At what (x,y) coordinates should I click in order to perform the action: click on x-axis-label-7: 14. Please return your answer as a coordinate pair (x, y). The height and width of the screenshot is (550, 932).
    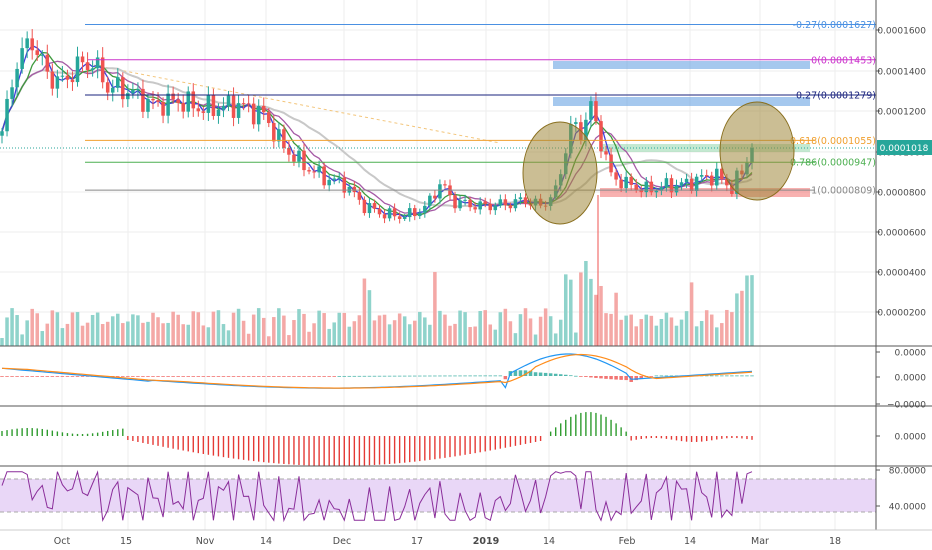
    Looking at the image, I should click on (549, 541).